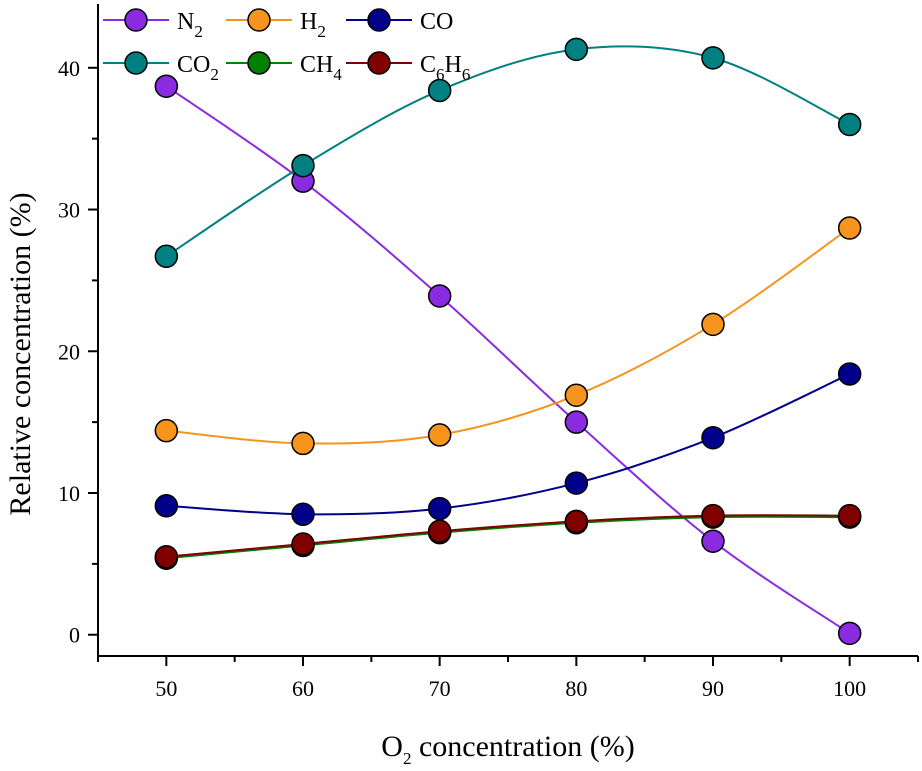 The image size is (922, 771). What do you see at coordinates (440, 688) in the screenshot?
I see `x-tick-label: 70` at bounding box center [440, 688].